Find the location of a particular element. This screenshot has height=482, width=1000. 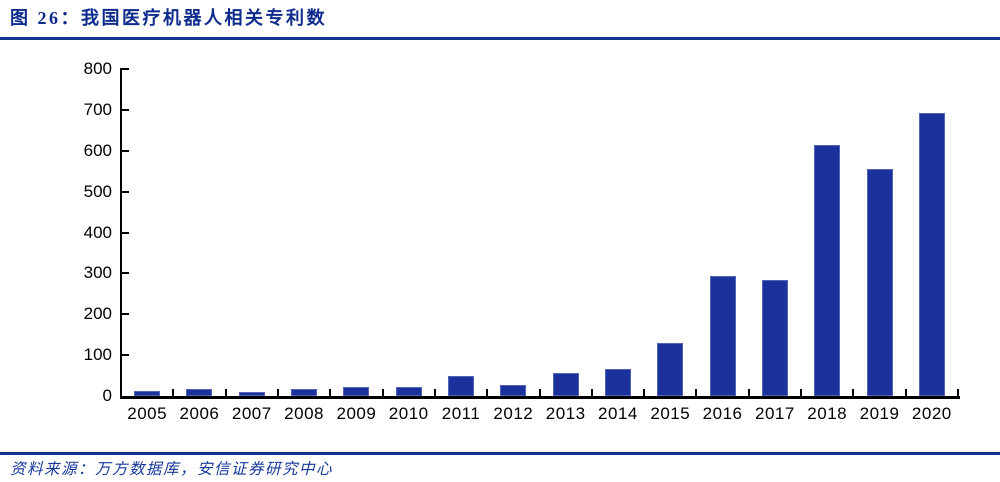

bar-2011 is located at coordinates (461, 386).